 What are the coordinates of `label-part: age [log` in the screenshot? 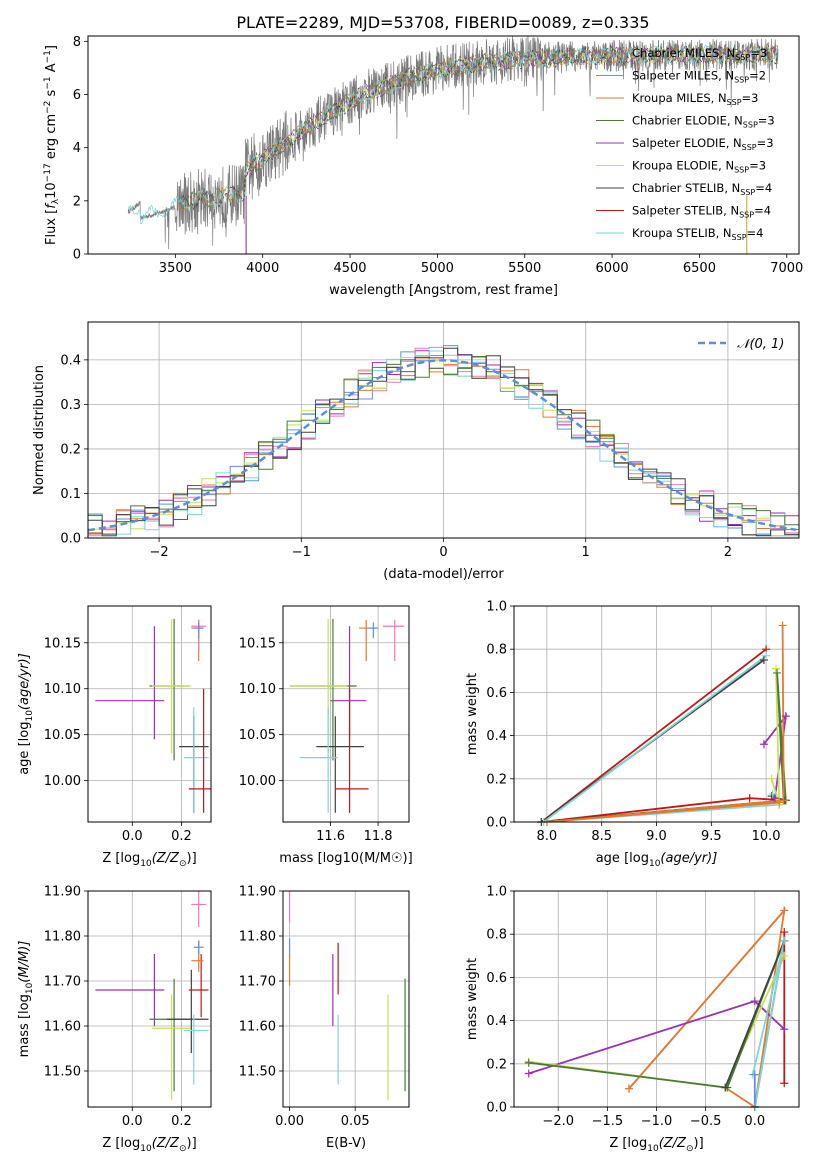 It's located at (622, 858).